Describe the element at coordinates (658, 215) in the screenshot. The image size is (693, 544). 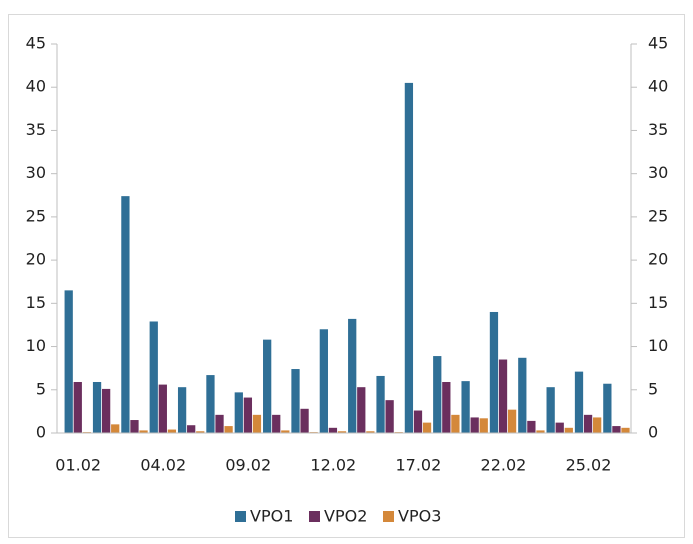
I see `y2-tick-label: 25` at that location.